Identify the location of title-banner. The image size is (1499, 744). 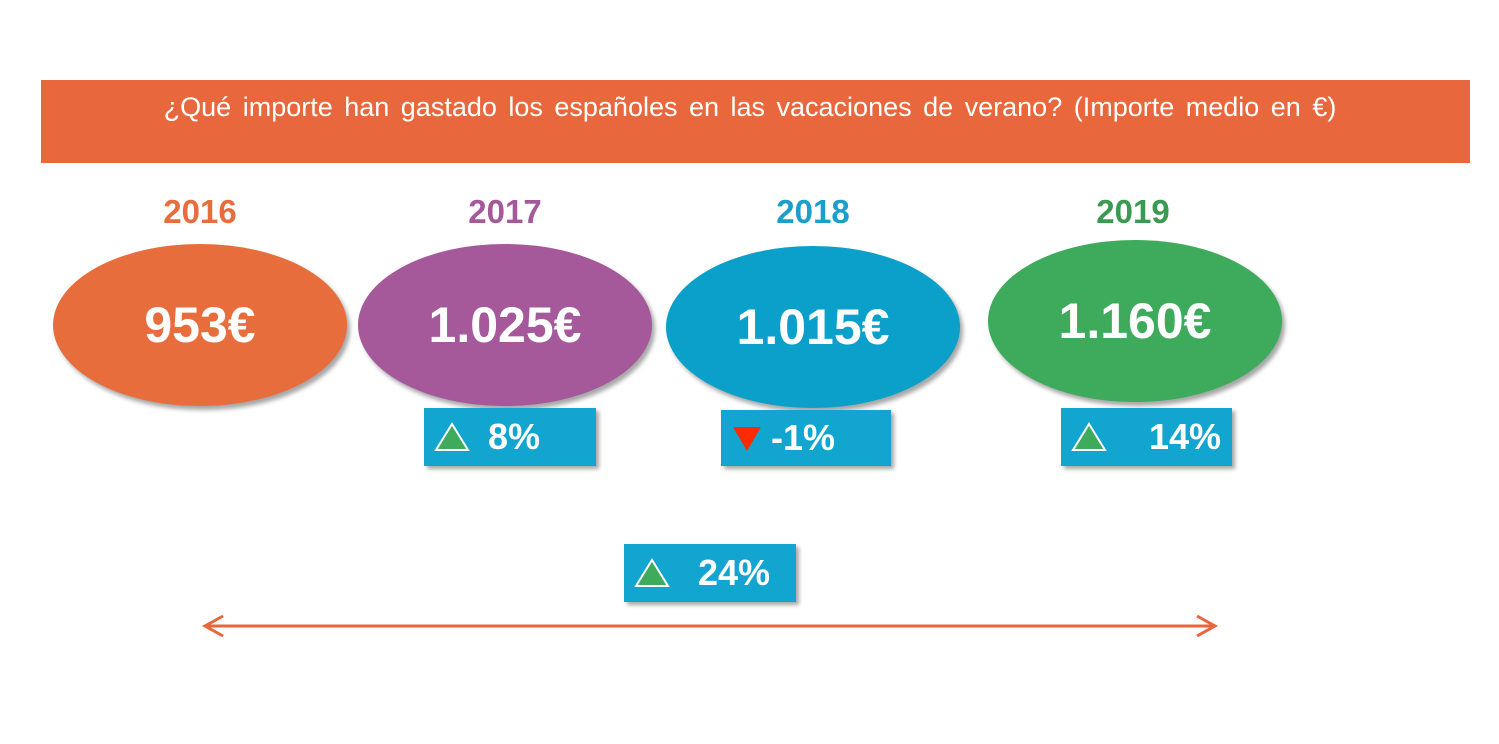
(755, 121).